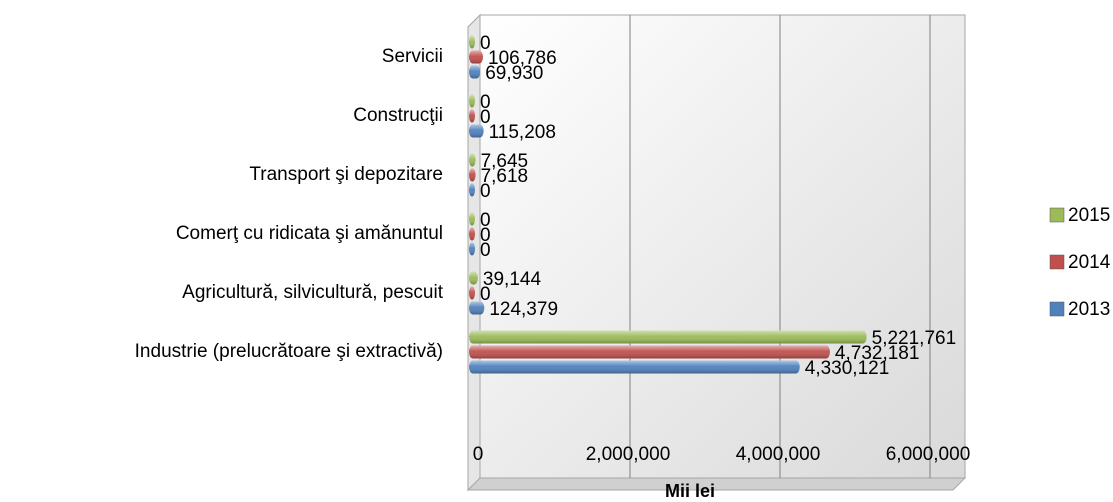  What do you see at coordinates (877, 353) in the screenshot?
I see `value-label: 4,732,181` at bounding box center [877, 353].